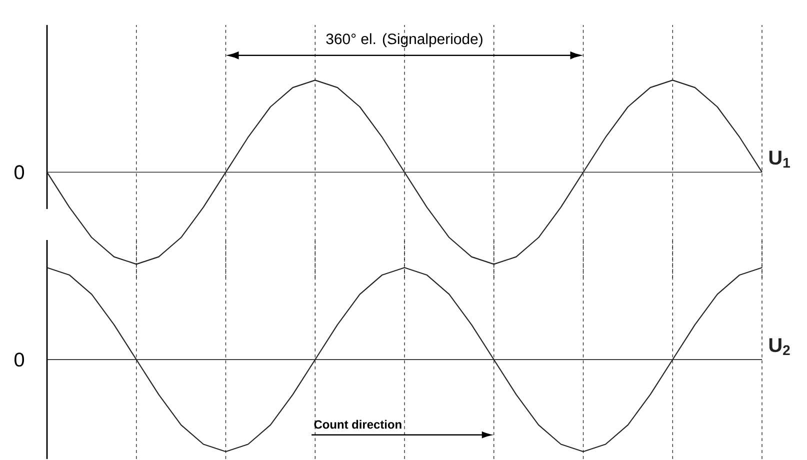 The width and height of the screenshot is (807, 460). I want to click on text: U$_{2}$, so click(779, 347).